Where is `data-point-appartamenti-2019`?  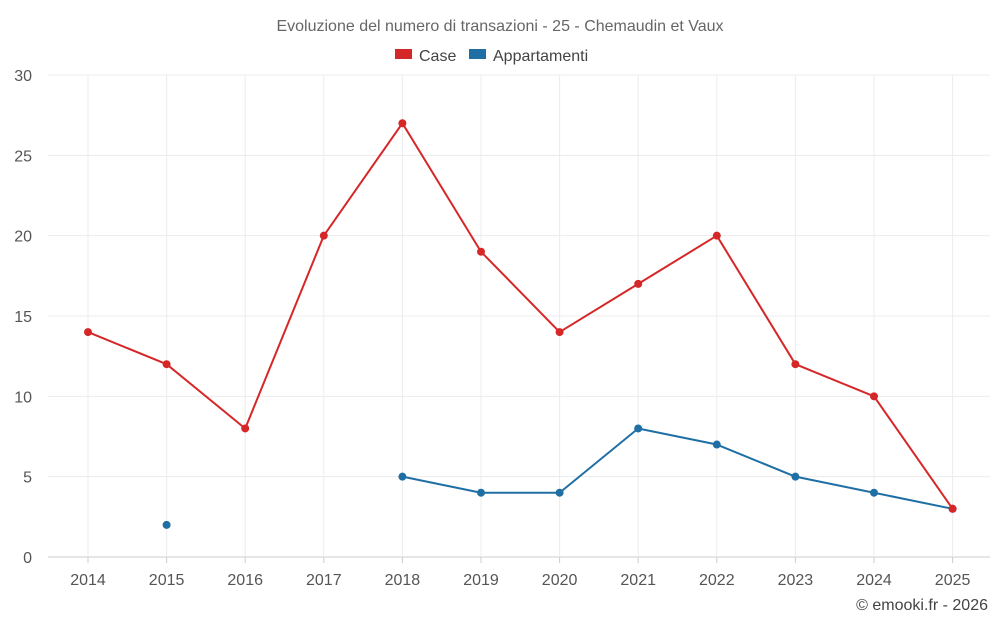 data-point-appartamenti-2019 is located at coordinates (481, 492).